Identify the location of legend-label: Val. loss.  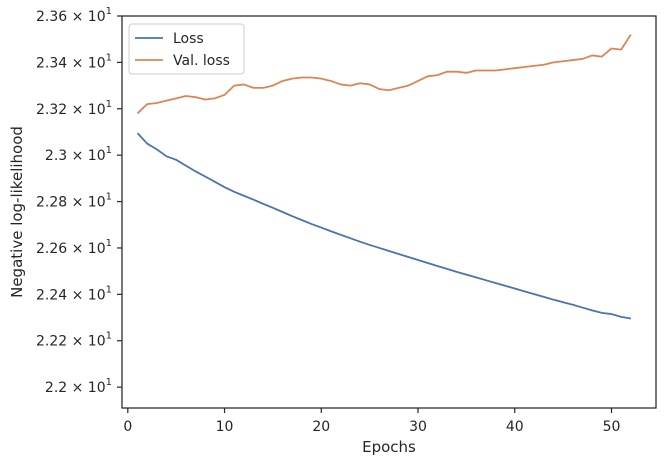
(201, 61).